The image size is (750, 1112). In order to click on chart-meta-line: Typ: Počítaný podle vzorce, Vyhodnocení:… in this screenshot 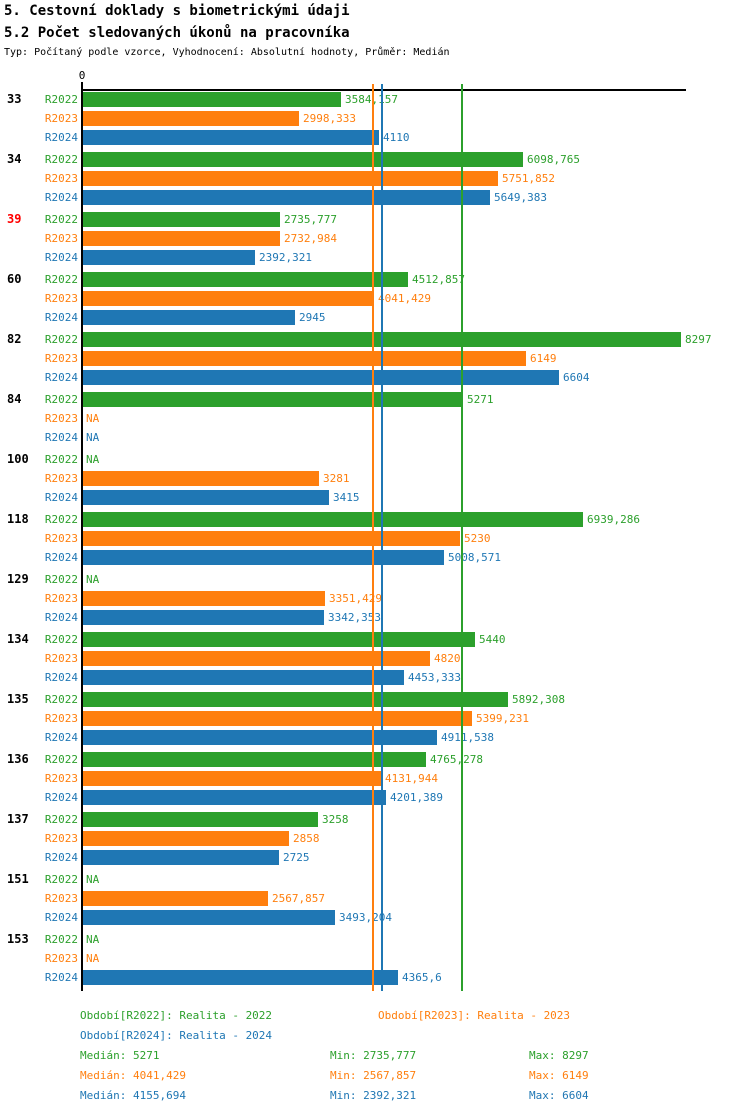, I will do `click(227, 52)`.